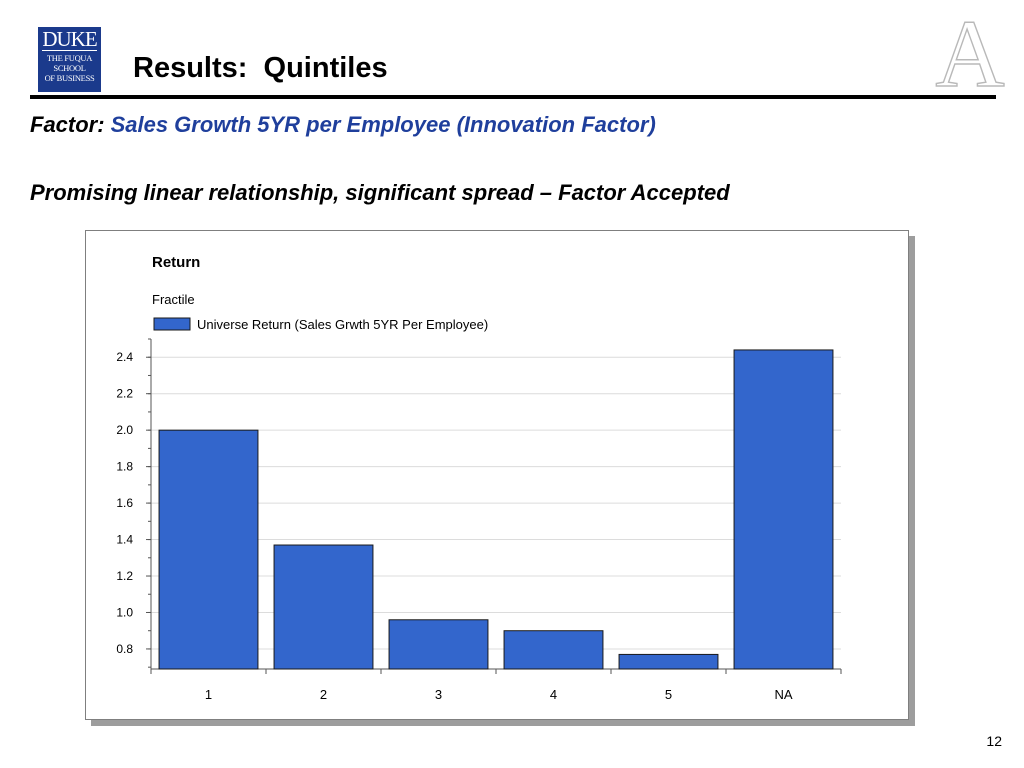 The image size is (1024, 768). I want to click on duke-fuqua-logo: DUKE THE FUQUA SCHOOL OF BUSINESS, so click(69, 59).